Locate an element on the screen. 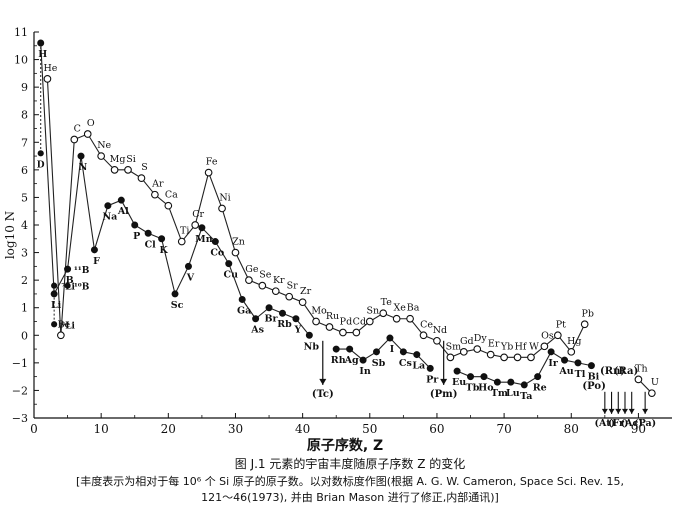 This screenshot has width=700, height=509. odd-z-label-al: Al is located at coordinates (123, 211).